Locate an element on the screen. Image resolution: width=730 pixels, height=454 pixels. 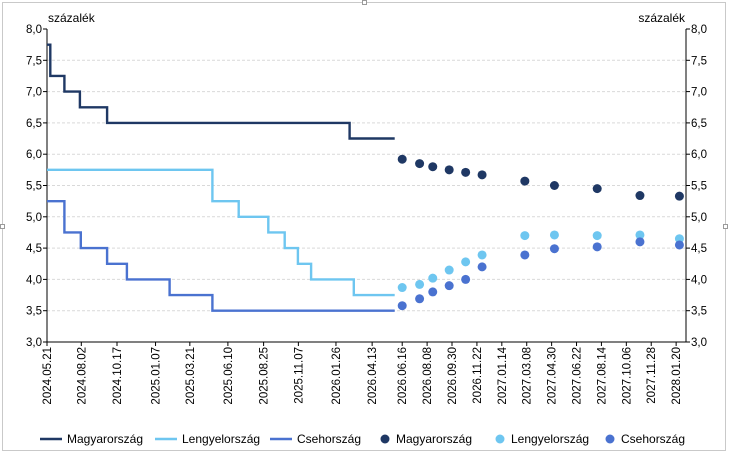
y-tick-label-left: 3,0 is located at coordinates (34, 343).